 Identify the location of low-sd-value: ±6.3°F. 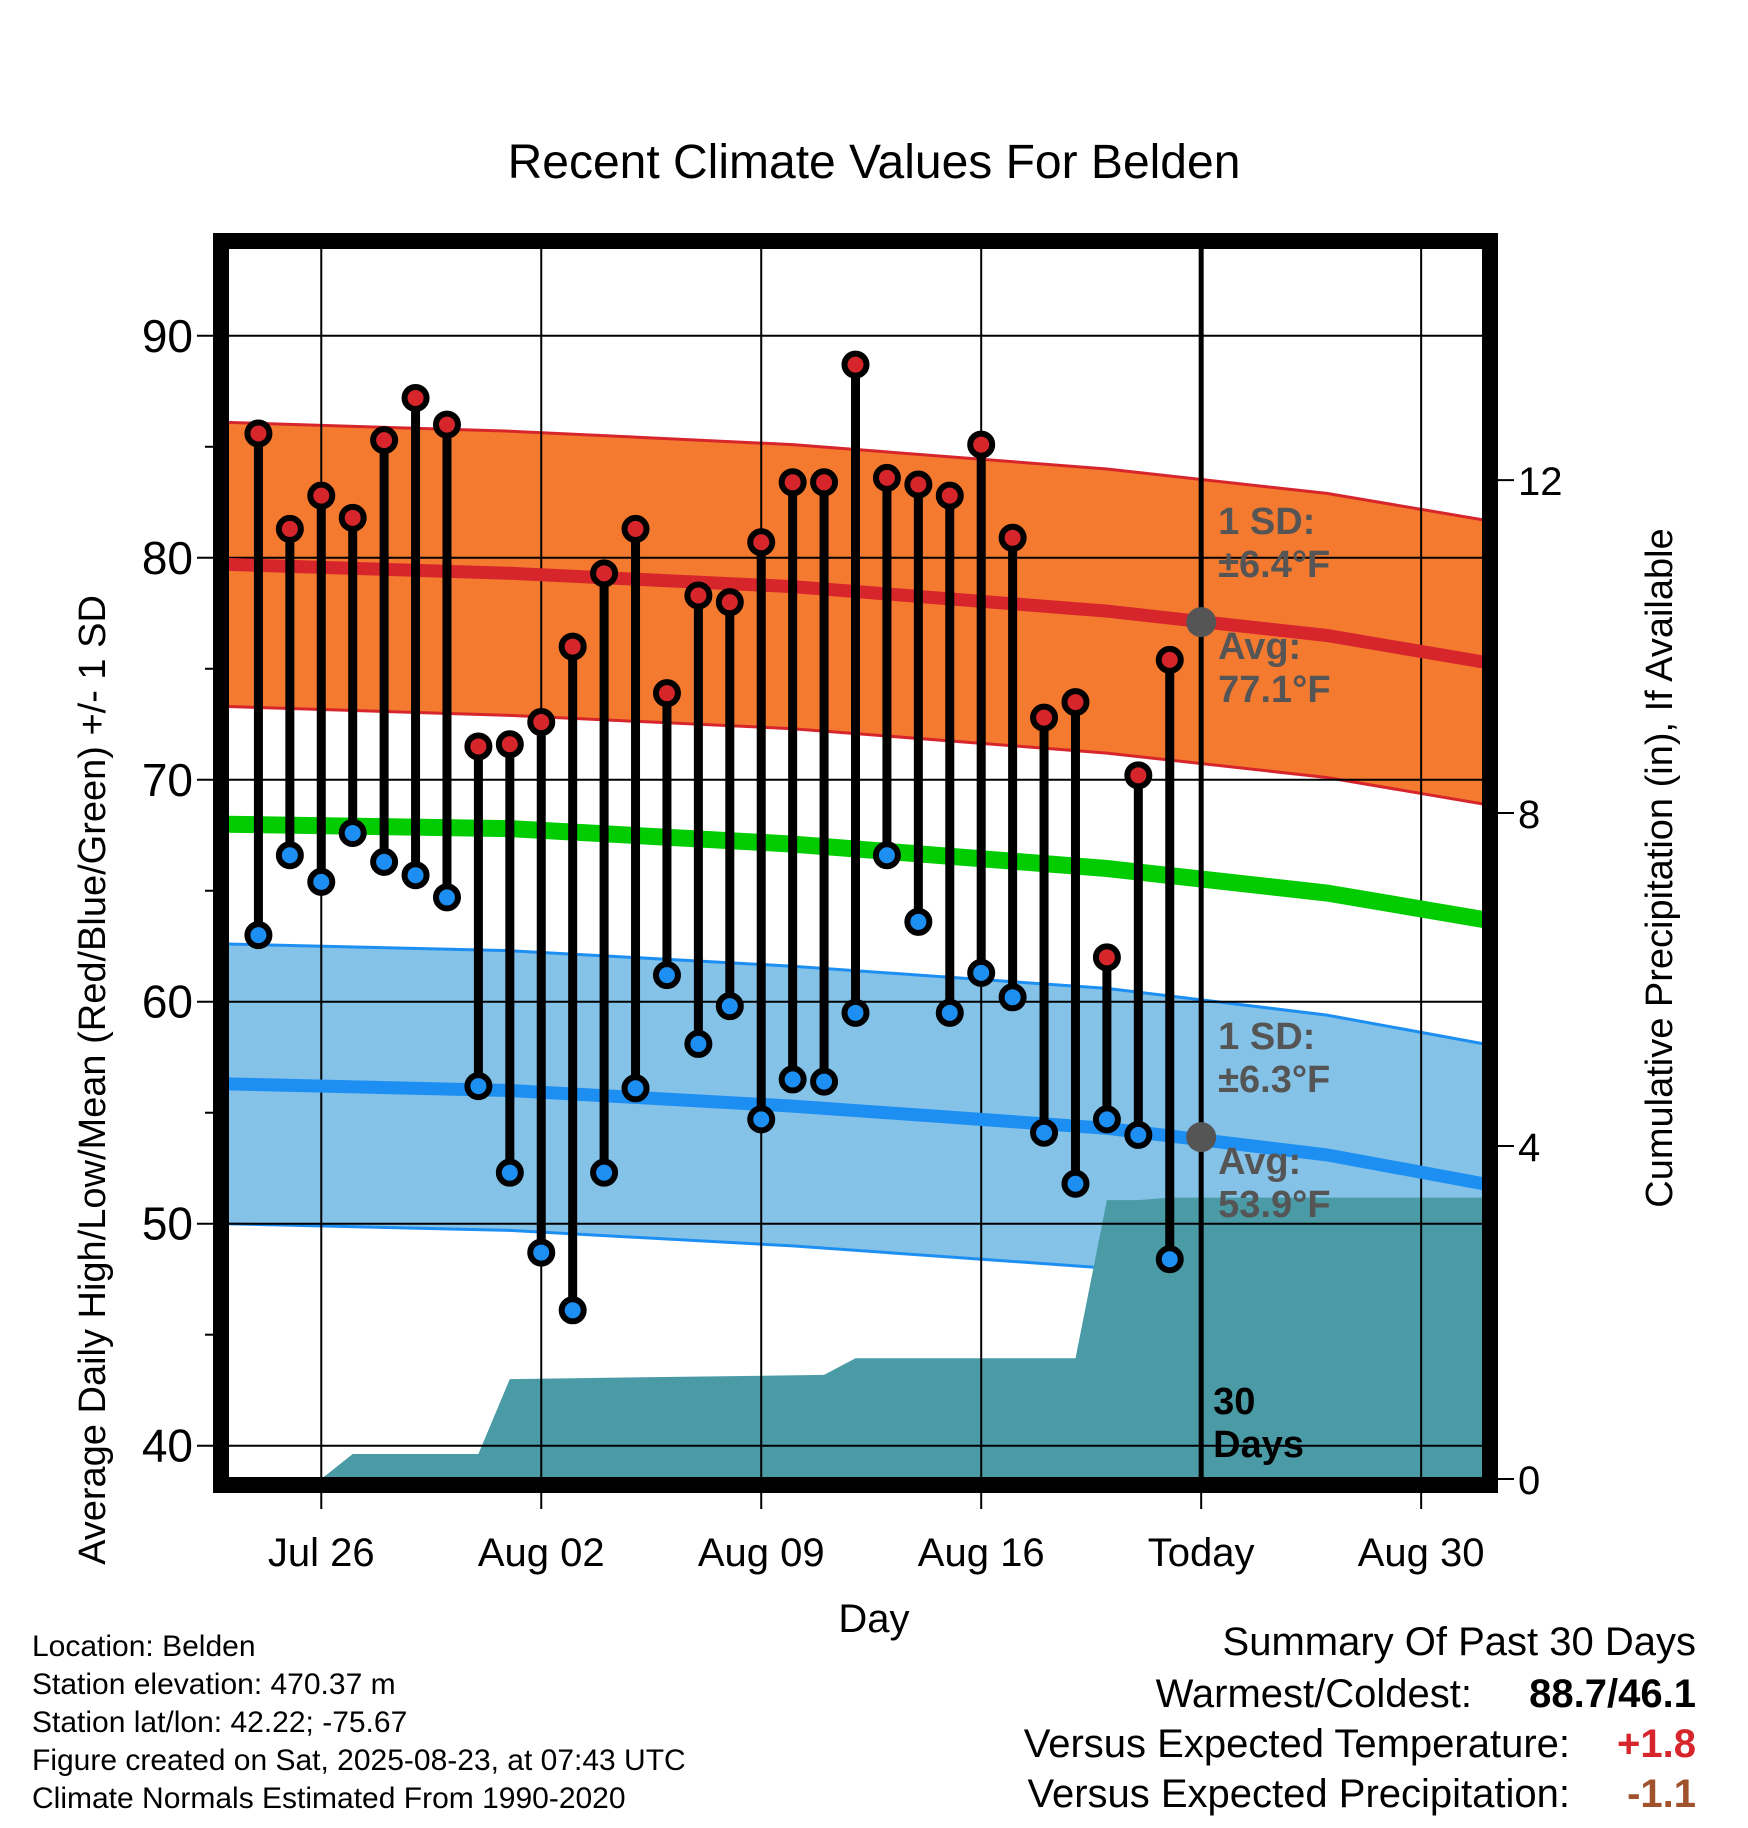
(1274, 1080).